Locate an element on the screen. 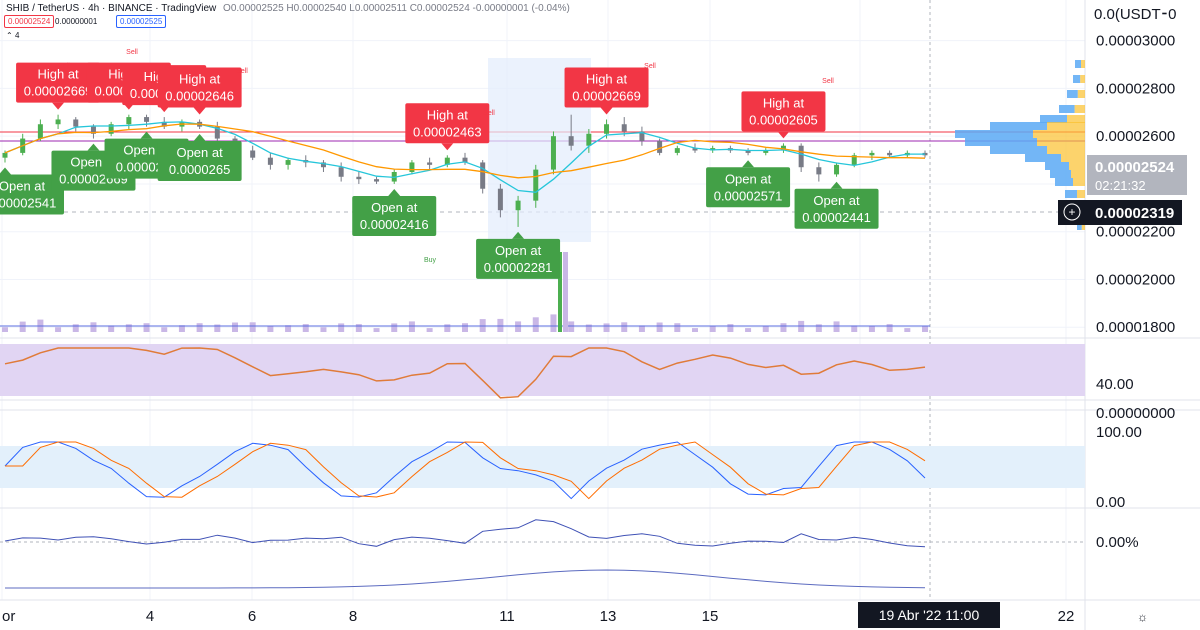 This screenshot has width=1200, height=630. ma-fast-line is located at coordinates (464, 157).